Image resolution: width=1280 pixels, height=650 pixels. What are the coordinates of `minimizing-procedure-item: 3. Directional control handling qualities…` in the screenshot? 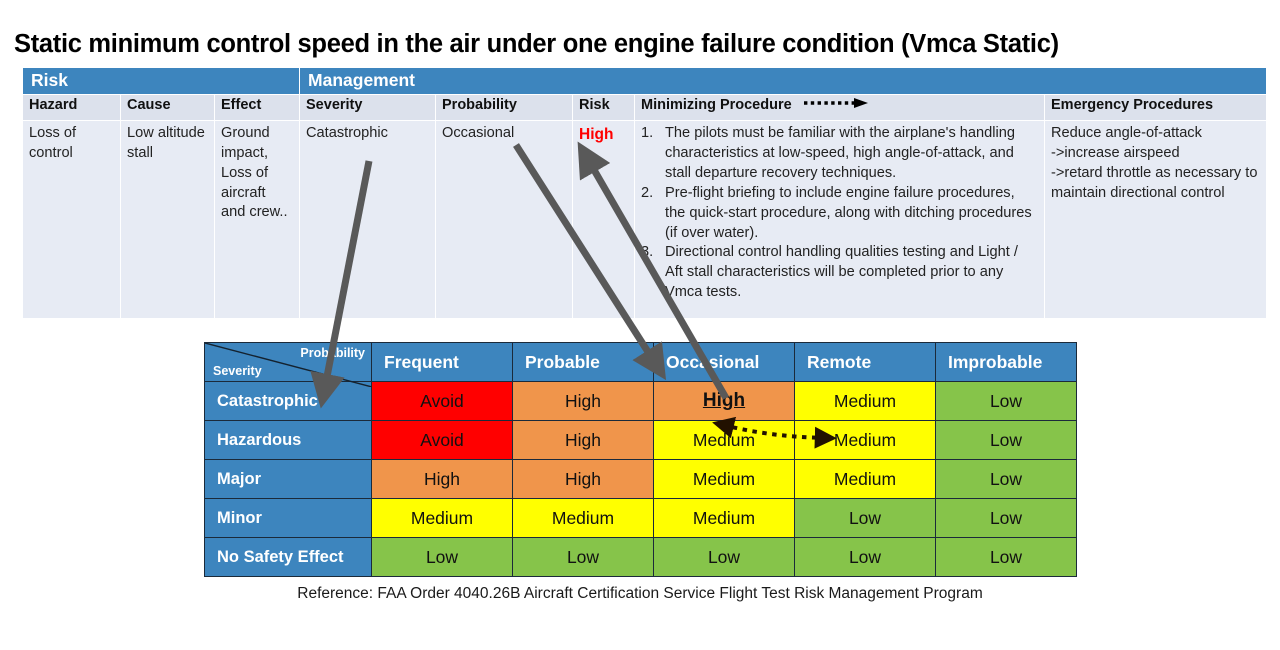 It's located at (839, 273).